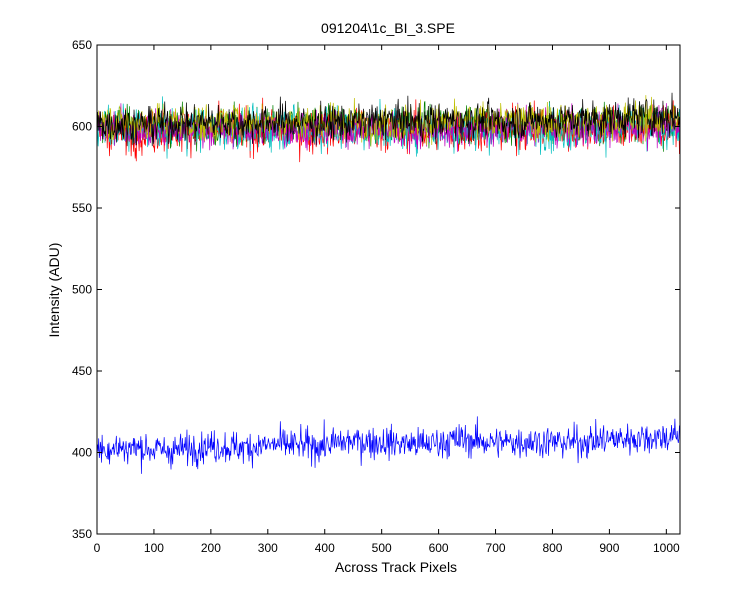 The width and height of the screenshot is (750, 600). I want to click on x-tick-label: 400, so click(325, 548).